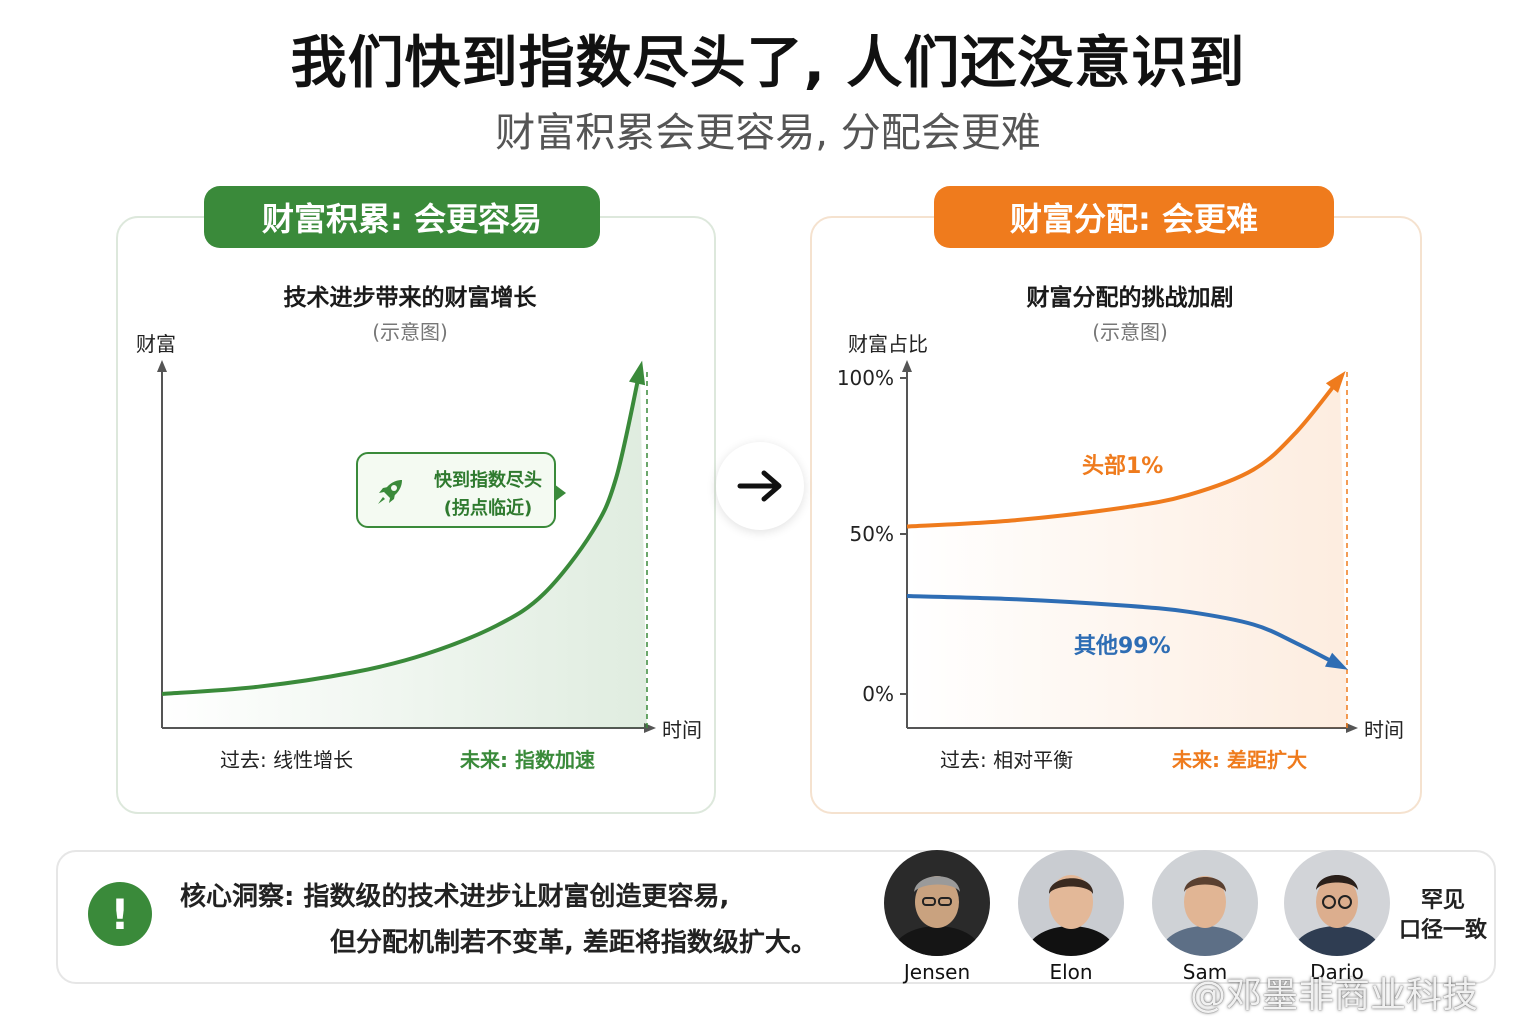 This screenshot has width=1536, height=1024. I want to click on share-y-axis-label: 财富占比, so click(888, 344).